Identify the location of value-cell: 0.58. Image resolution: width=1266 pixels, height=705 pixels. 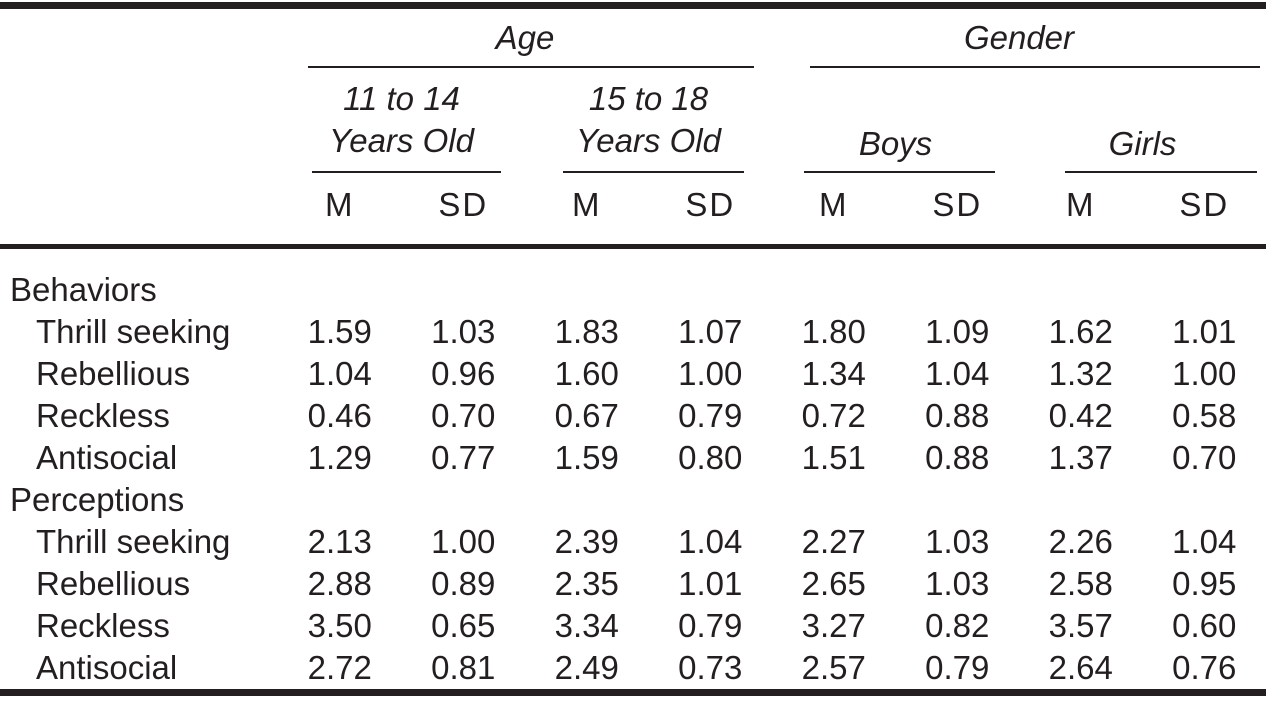
(1204, 415).